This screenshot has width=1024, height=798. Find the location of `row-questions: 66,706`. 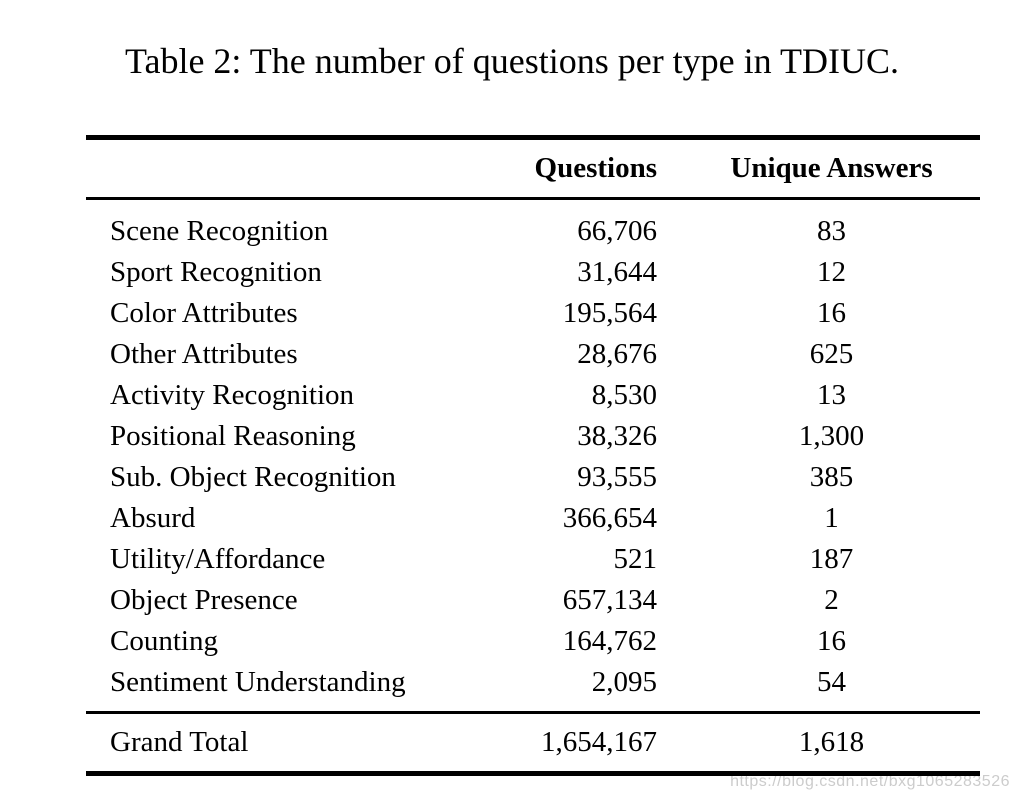

row-questions: 66,706 is located at coordinates (617, 231).